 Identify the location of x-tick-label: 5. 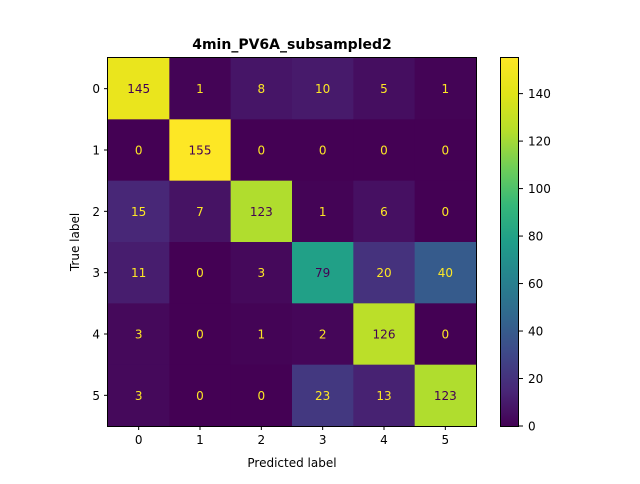
(446, 440).